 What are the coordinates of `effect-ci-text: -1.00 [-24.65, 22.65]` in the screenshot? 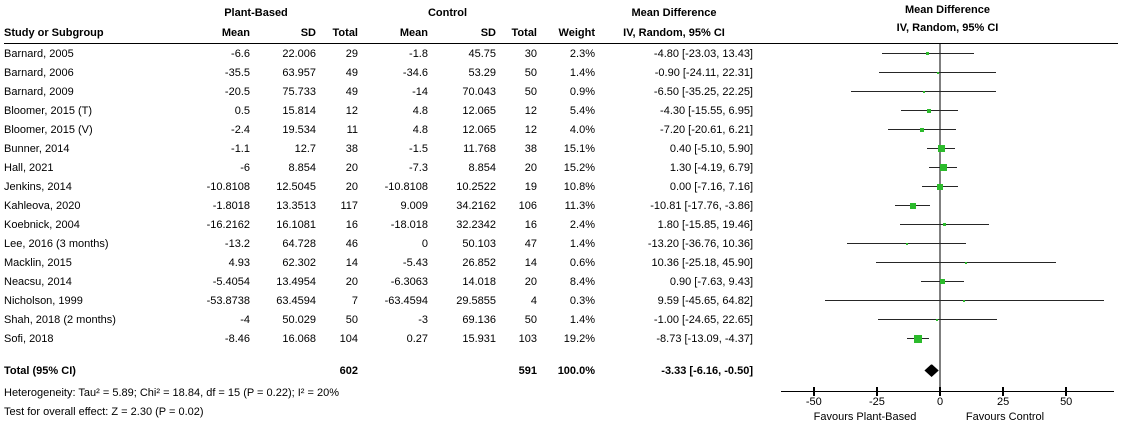 It's located at (703, 319).